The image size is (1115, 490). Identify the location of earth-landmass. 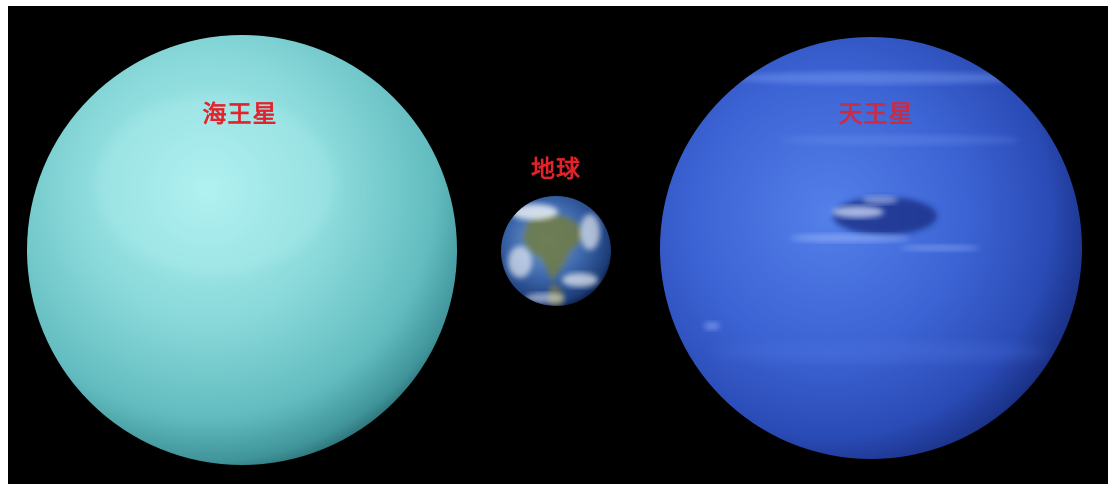
(553, 248).